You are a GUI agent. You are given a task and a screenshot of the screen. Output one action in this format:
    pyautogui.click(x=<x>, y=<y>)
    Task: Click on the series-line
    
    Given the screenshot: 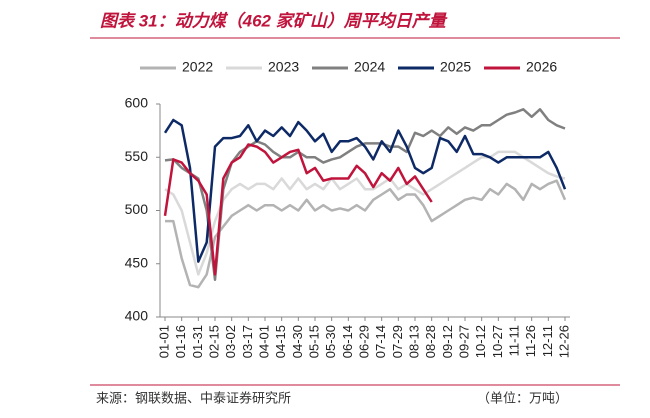 What is the action you would take?
    pyautogui.click(x=298, y=209)
    